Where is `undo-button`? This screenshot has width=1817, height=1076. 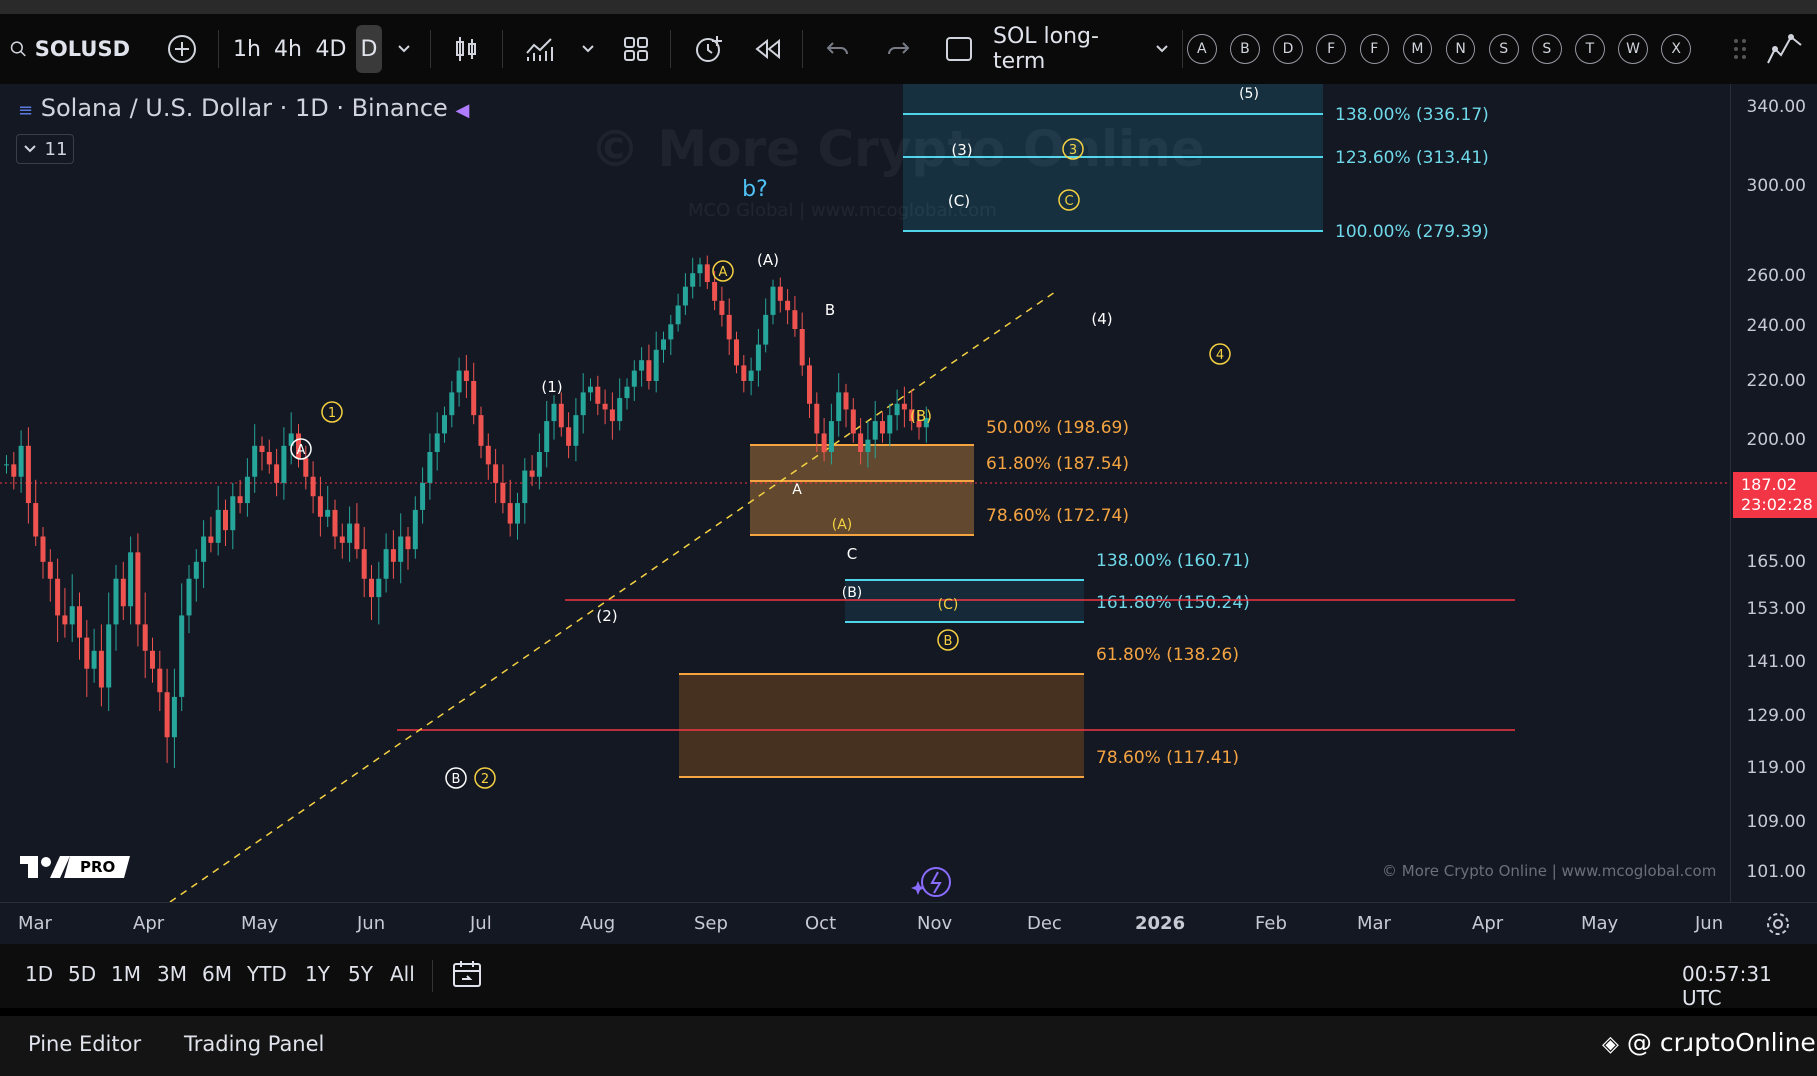
undo-button is located at coordinates (838, 49).